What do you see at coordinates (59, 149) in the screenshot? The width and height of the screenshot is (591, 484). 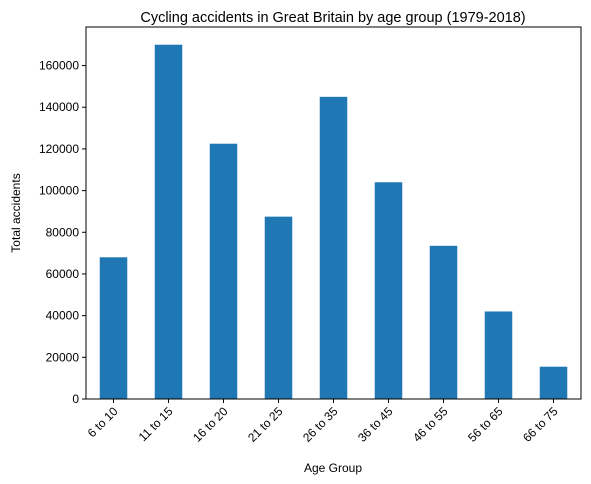 I see `y-tick-label: 120000` at bounding box center [59, 149].